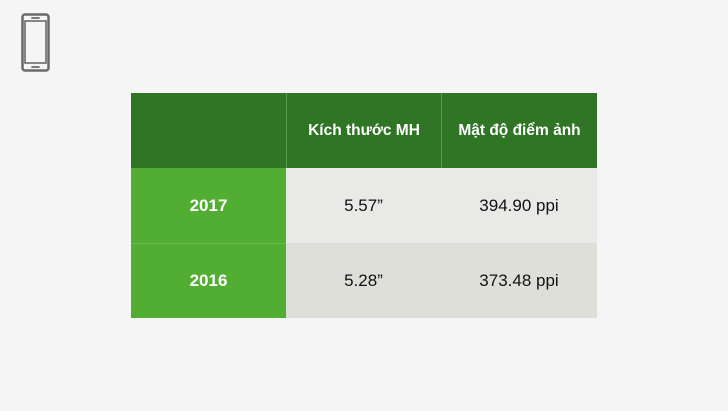 The height and width of the screenshot is (411, 728). What do you see at coordinates (363, 280) in the screenshot?
I see `row-2016-screen-size: 5.28”` at bounding box center [363, 280].